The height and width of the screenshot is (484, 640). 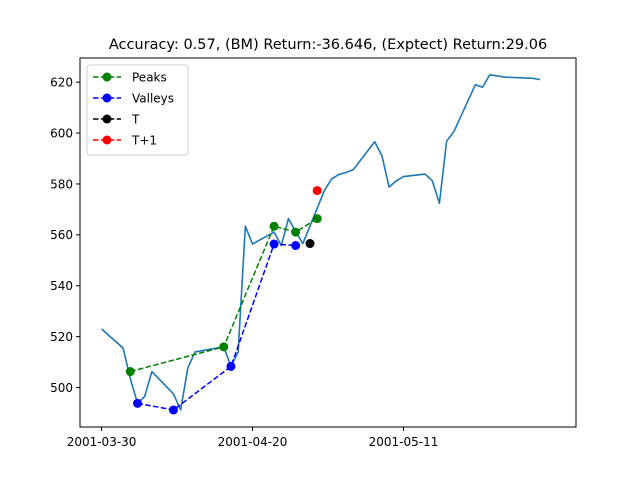 I want to click on legend-marker-valleys, so click(x=107, y=98).